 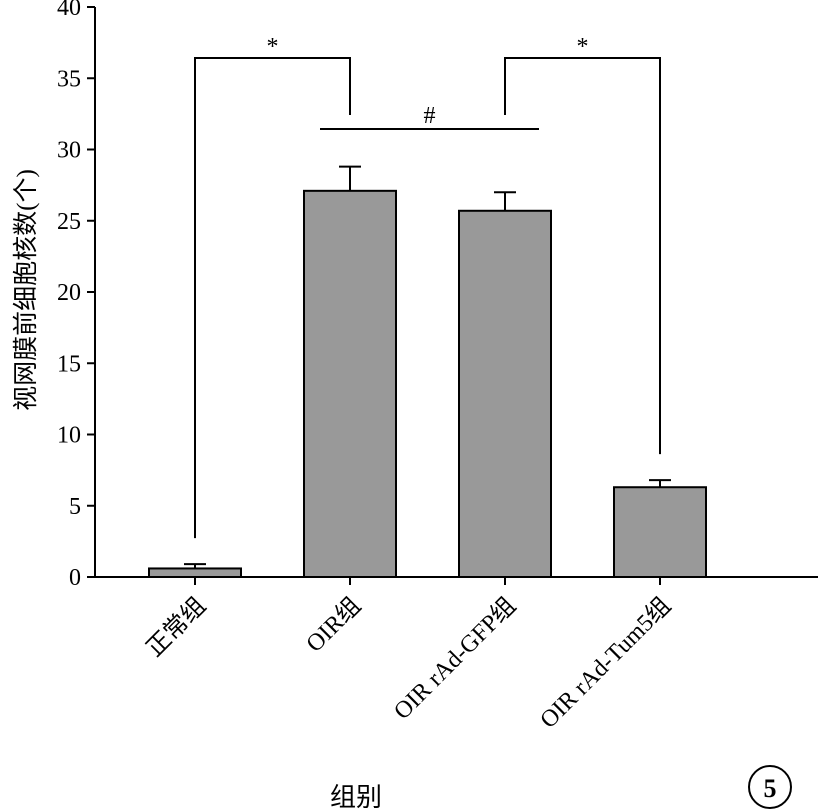 What do you see at coordinates (272, 298) in the screenshot?
I see `significance-bracket-left-line` at bounding box center [272, 298].